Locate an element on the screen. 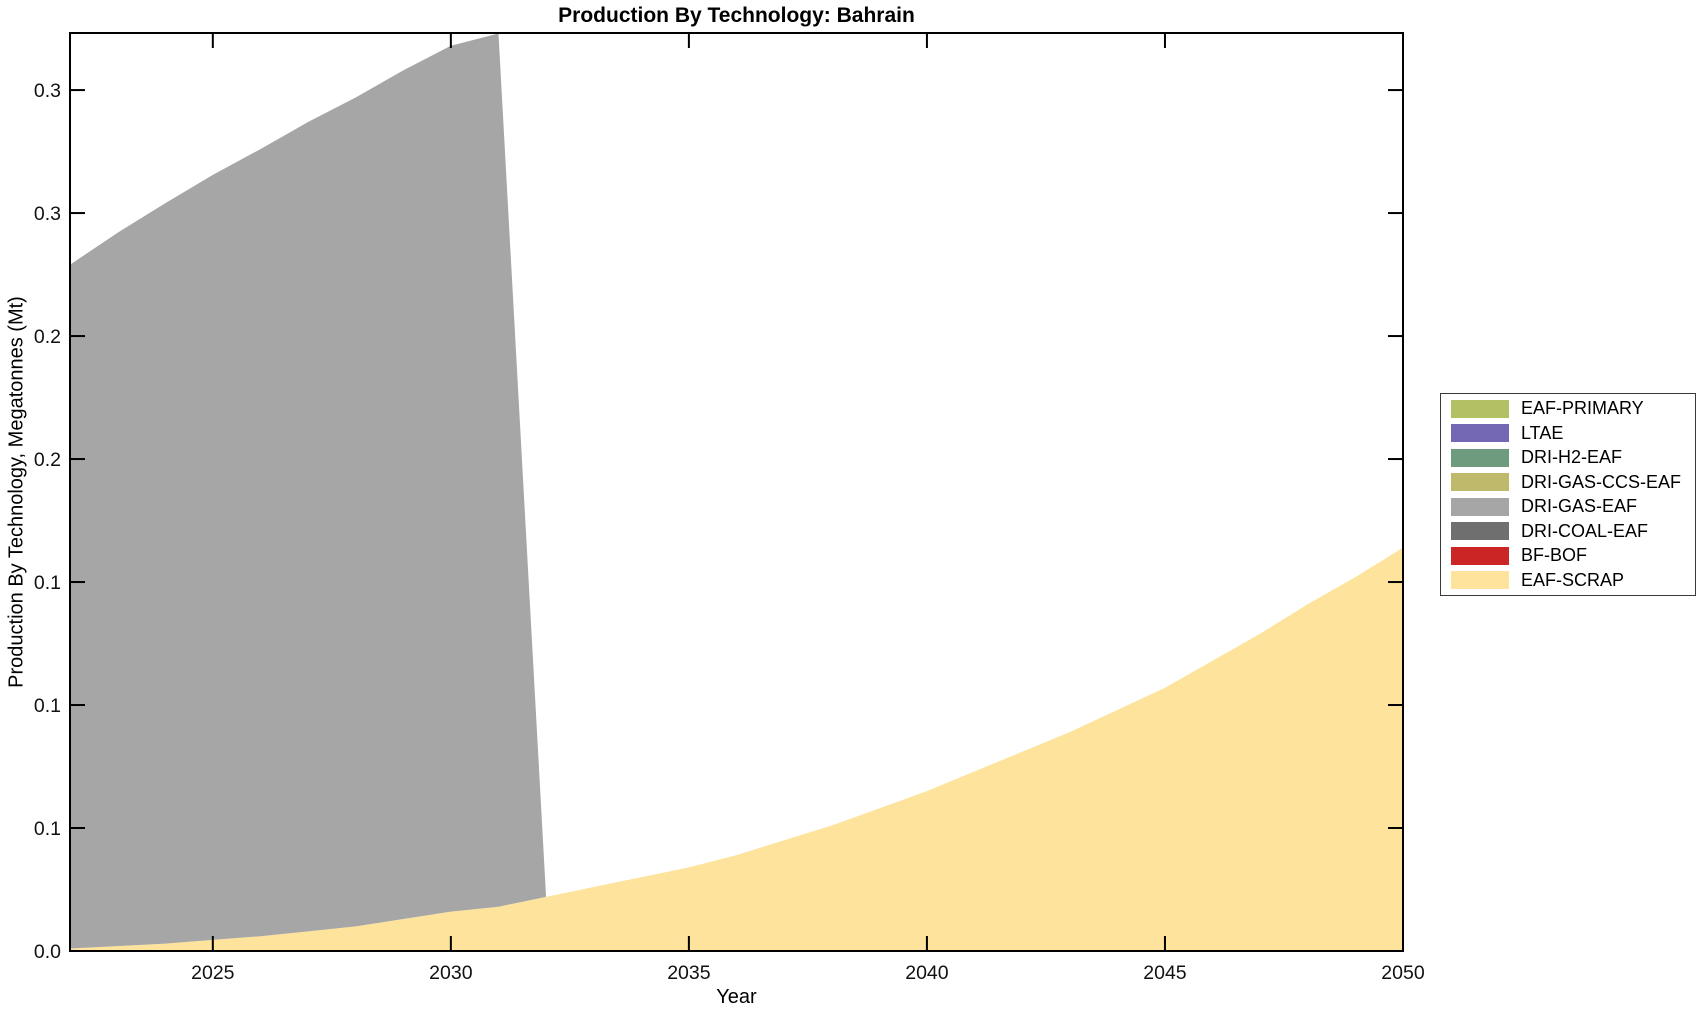  x-tick-label-2040: 2040 is located at coordinates (927, 973).